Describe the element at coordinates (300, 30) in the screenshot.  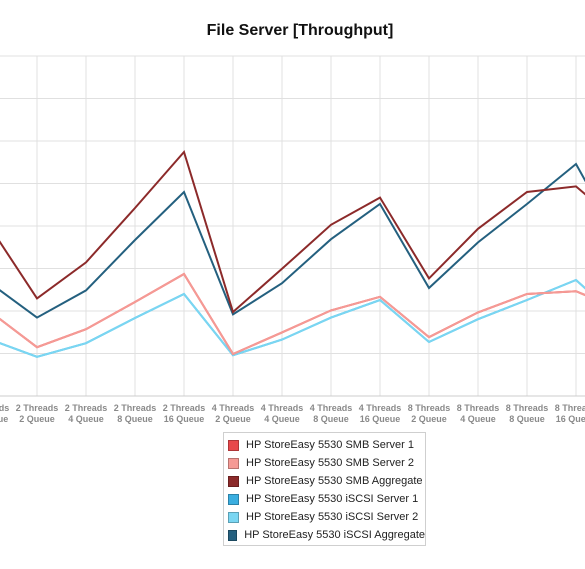
I see `chart-title: File Server [Throughput]` at that location.